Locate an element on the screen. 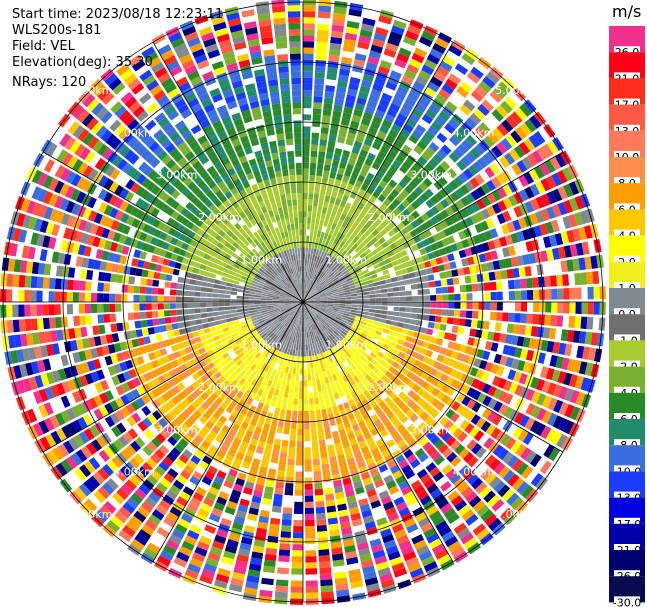  elevation-label: Elevation(deg): 35.30 is located at coordinates (82, 62).